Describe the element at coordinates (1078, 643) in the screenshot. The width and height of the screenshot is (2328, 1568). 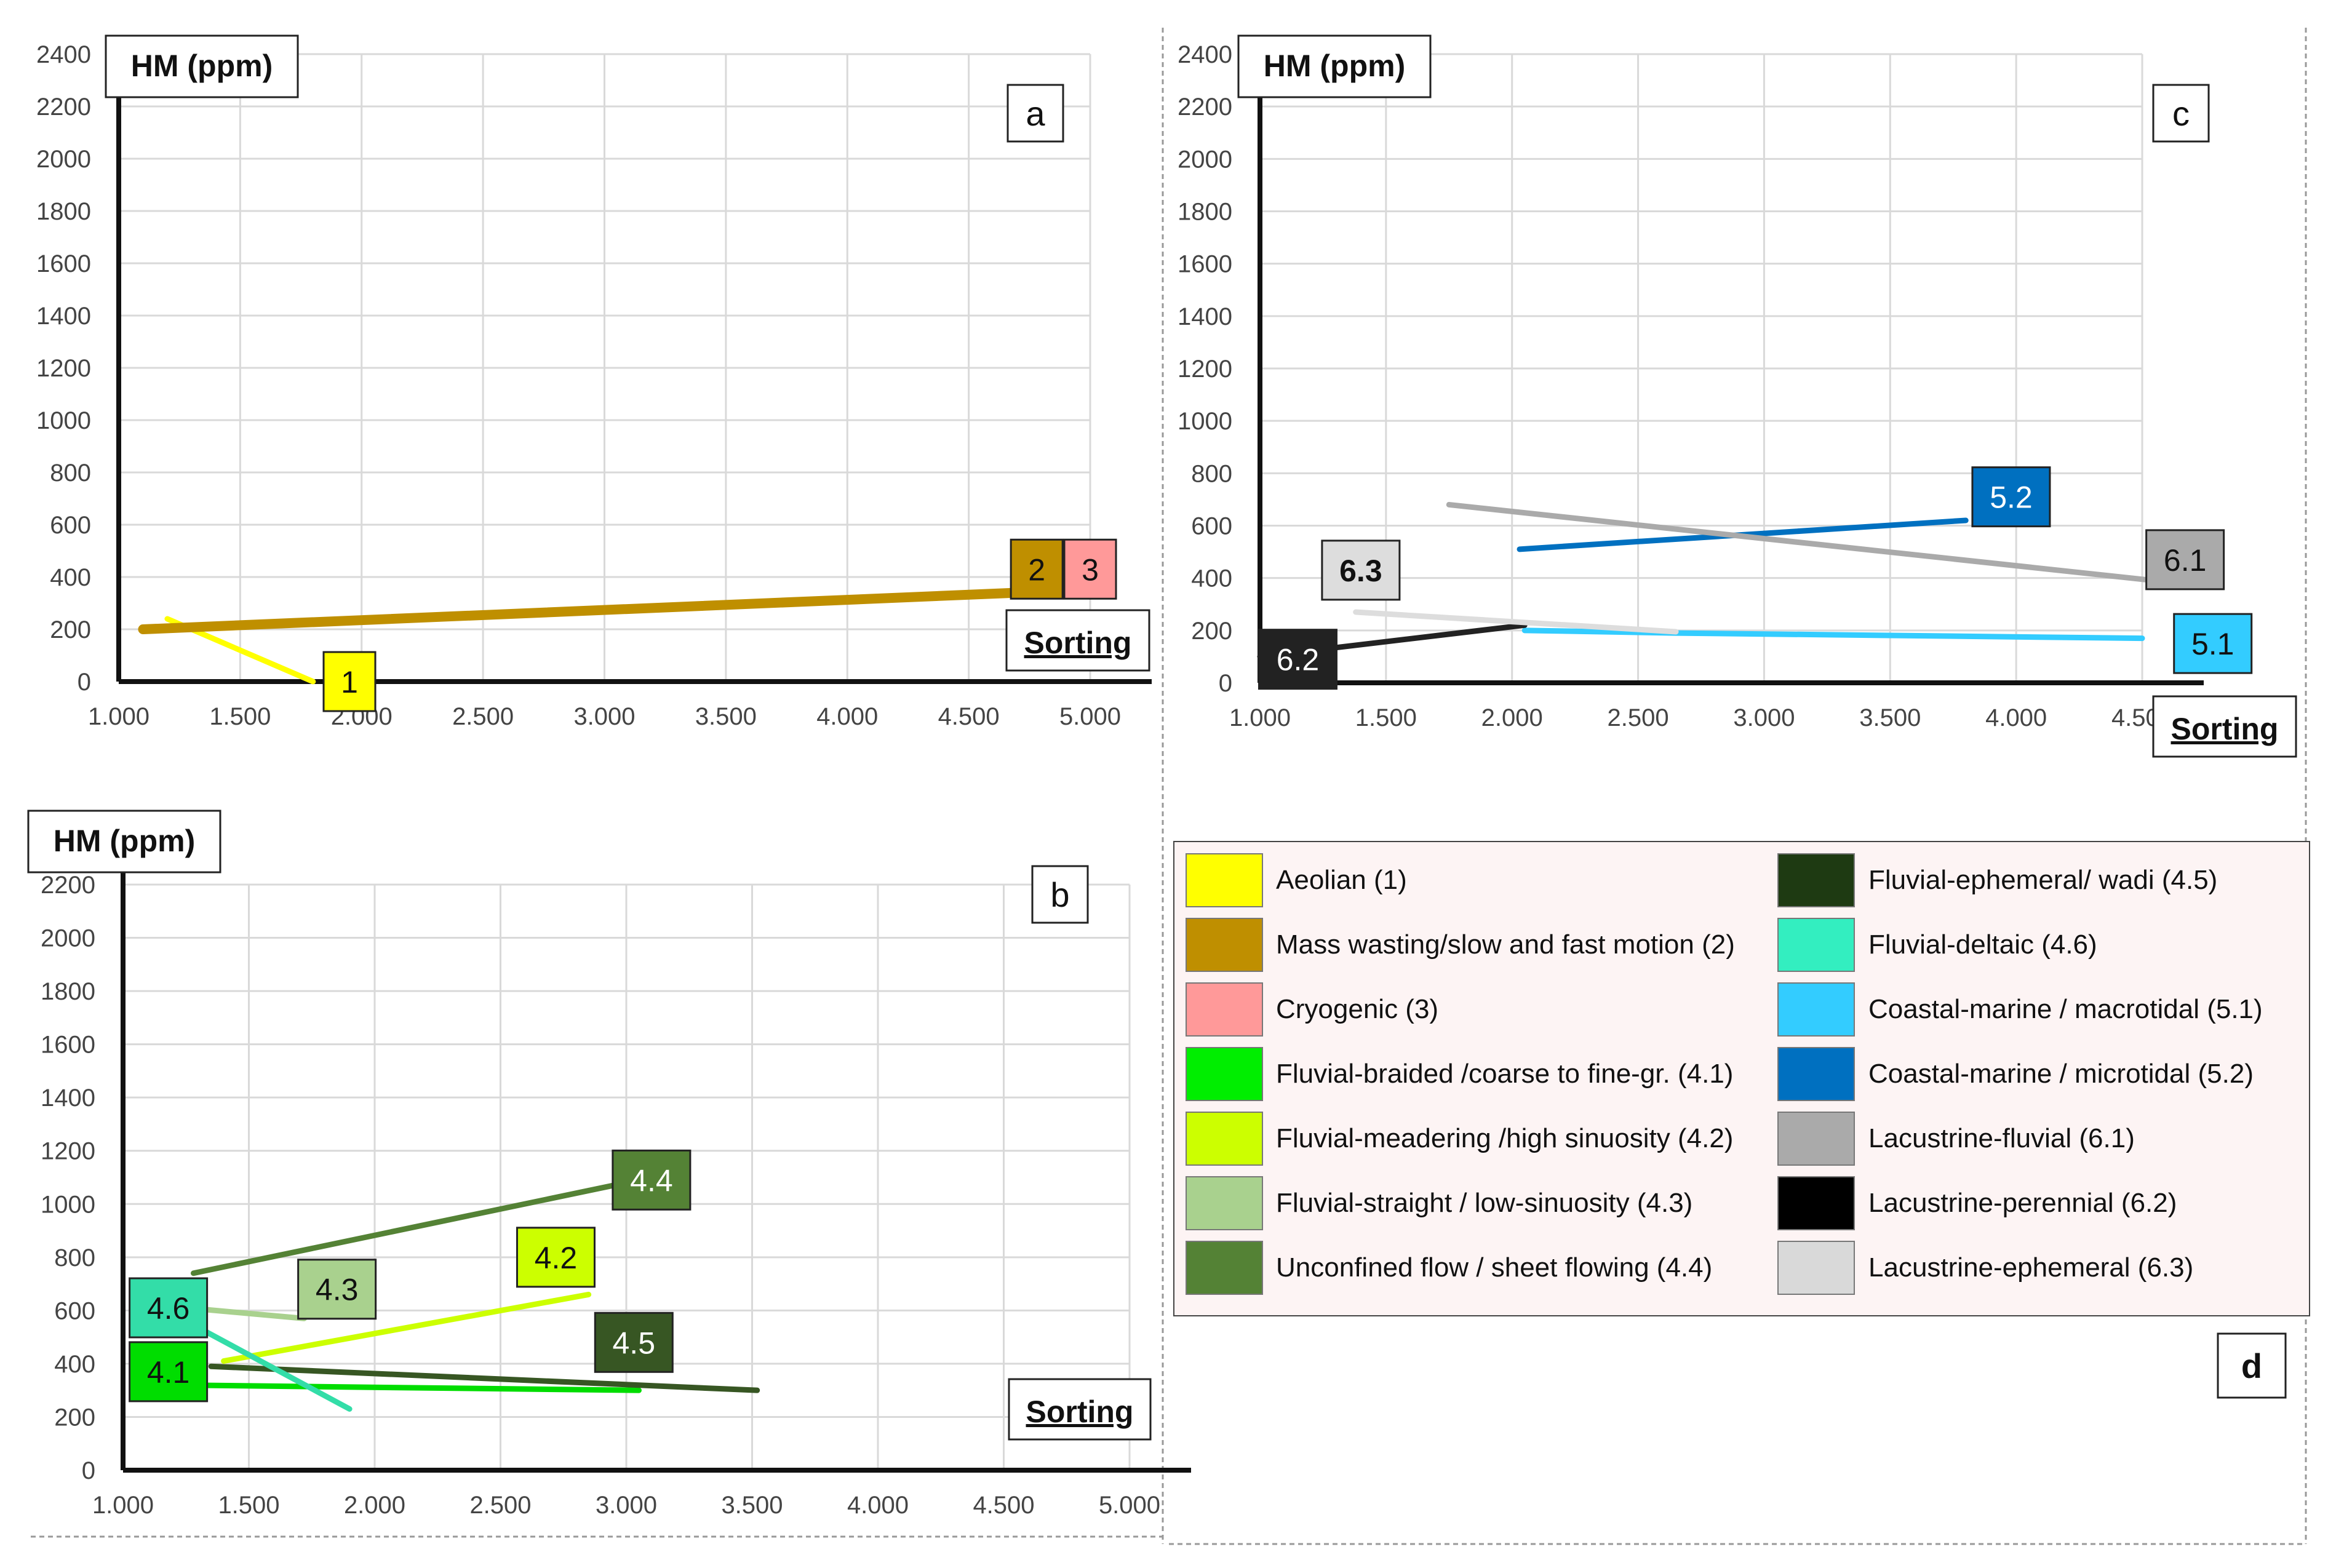
I see `x-axis-label: Sorting` at that location.